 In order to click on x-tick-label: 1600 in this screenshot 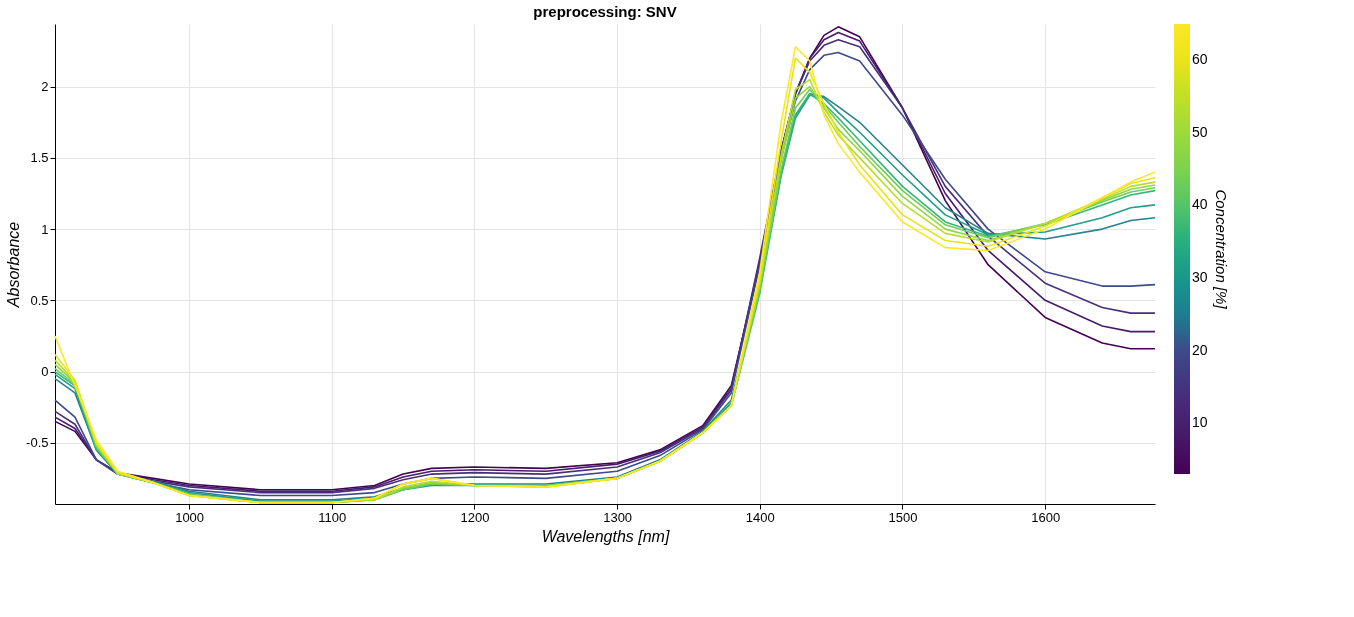, I will do `click(1046, 517)`.